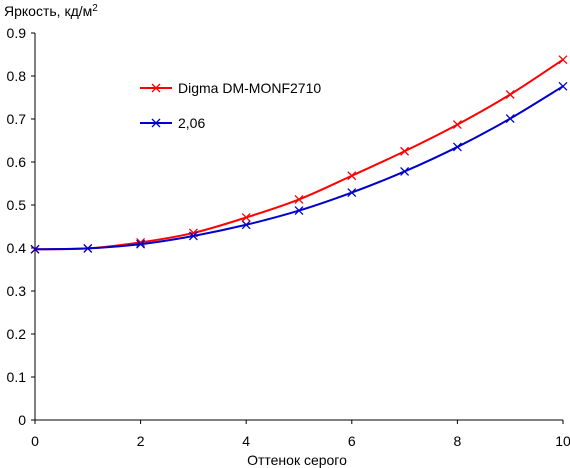 The height and width of the screenshot is (468, 570). I want to click on y-axis-title: Яркость, кд/м2, so click(51, 11).